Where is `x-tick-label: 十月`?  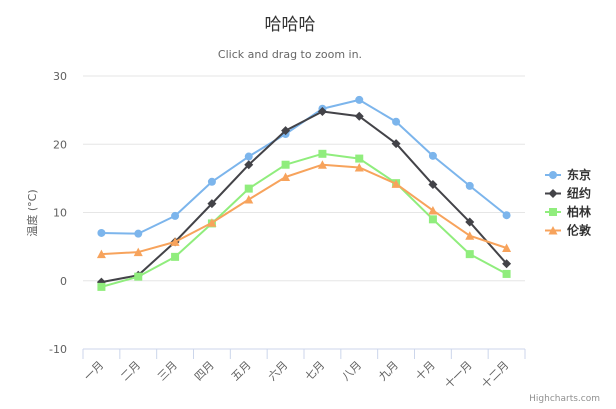 x-tick-label: 十月 is located at coordinates (424, 370).